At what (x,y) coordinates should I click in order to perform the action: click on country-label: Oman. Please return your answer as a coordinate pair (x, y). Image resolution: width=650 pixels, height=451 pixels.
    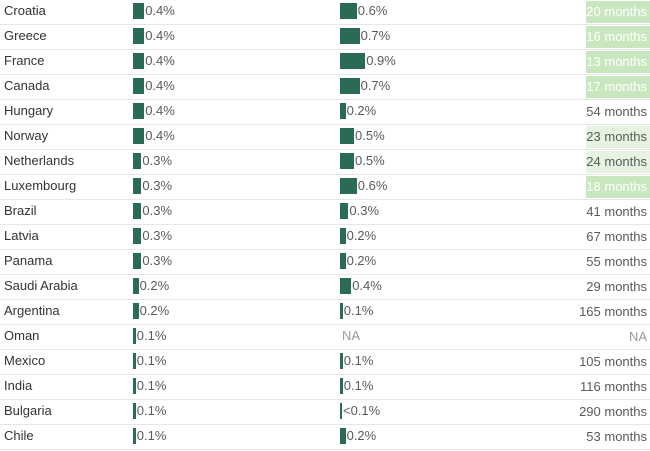
    Looking at the image, I should click on (22, 335).